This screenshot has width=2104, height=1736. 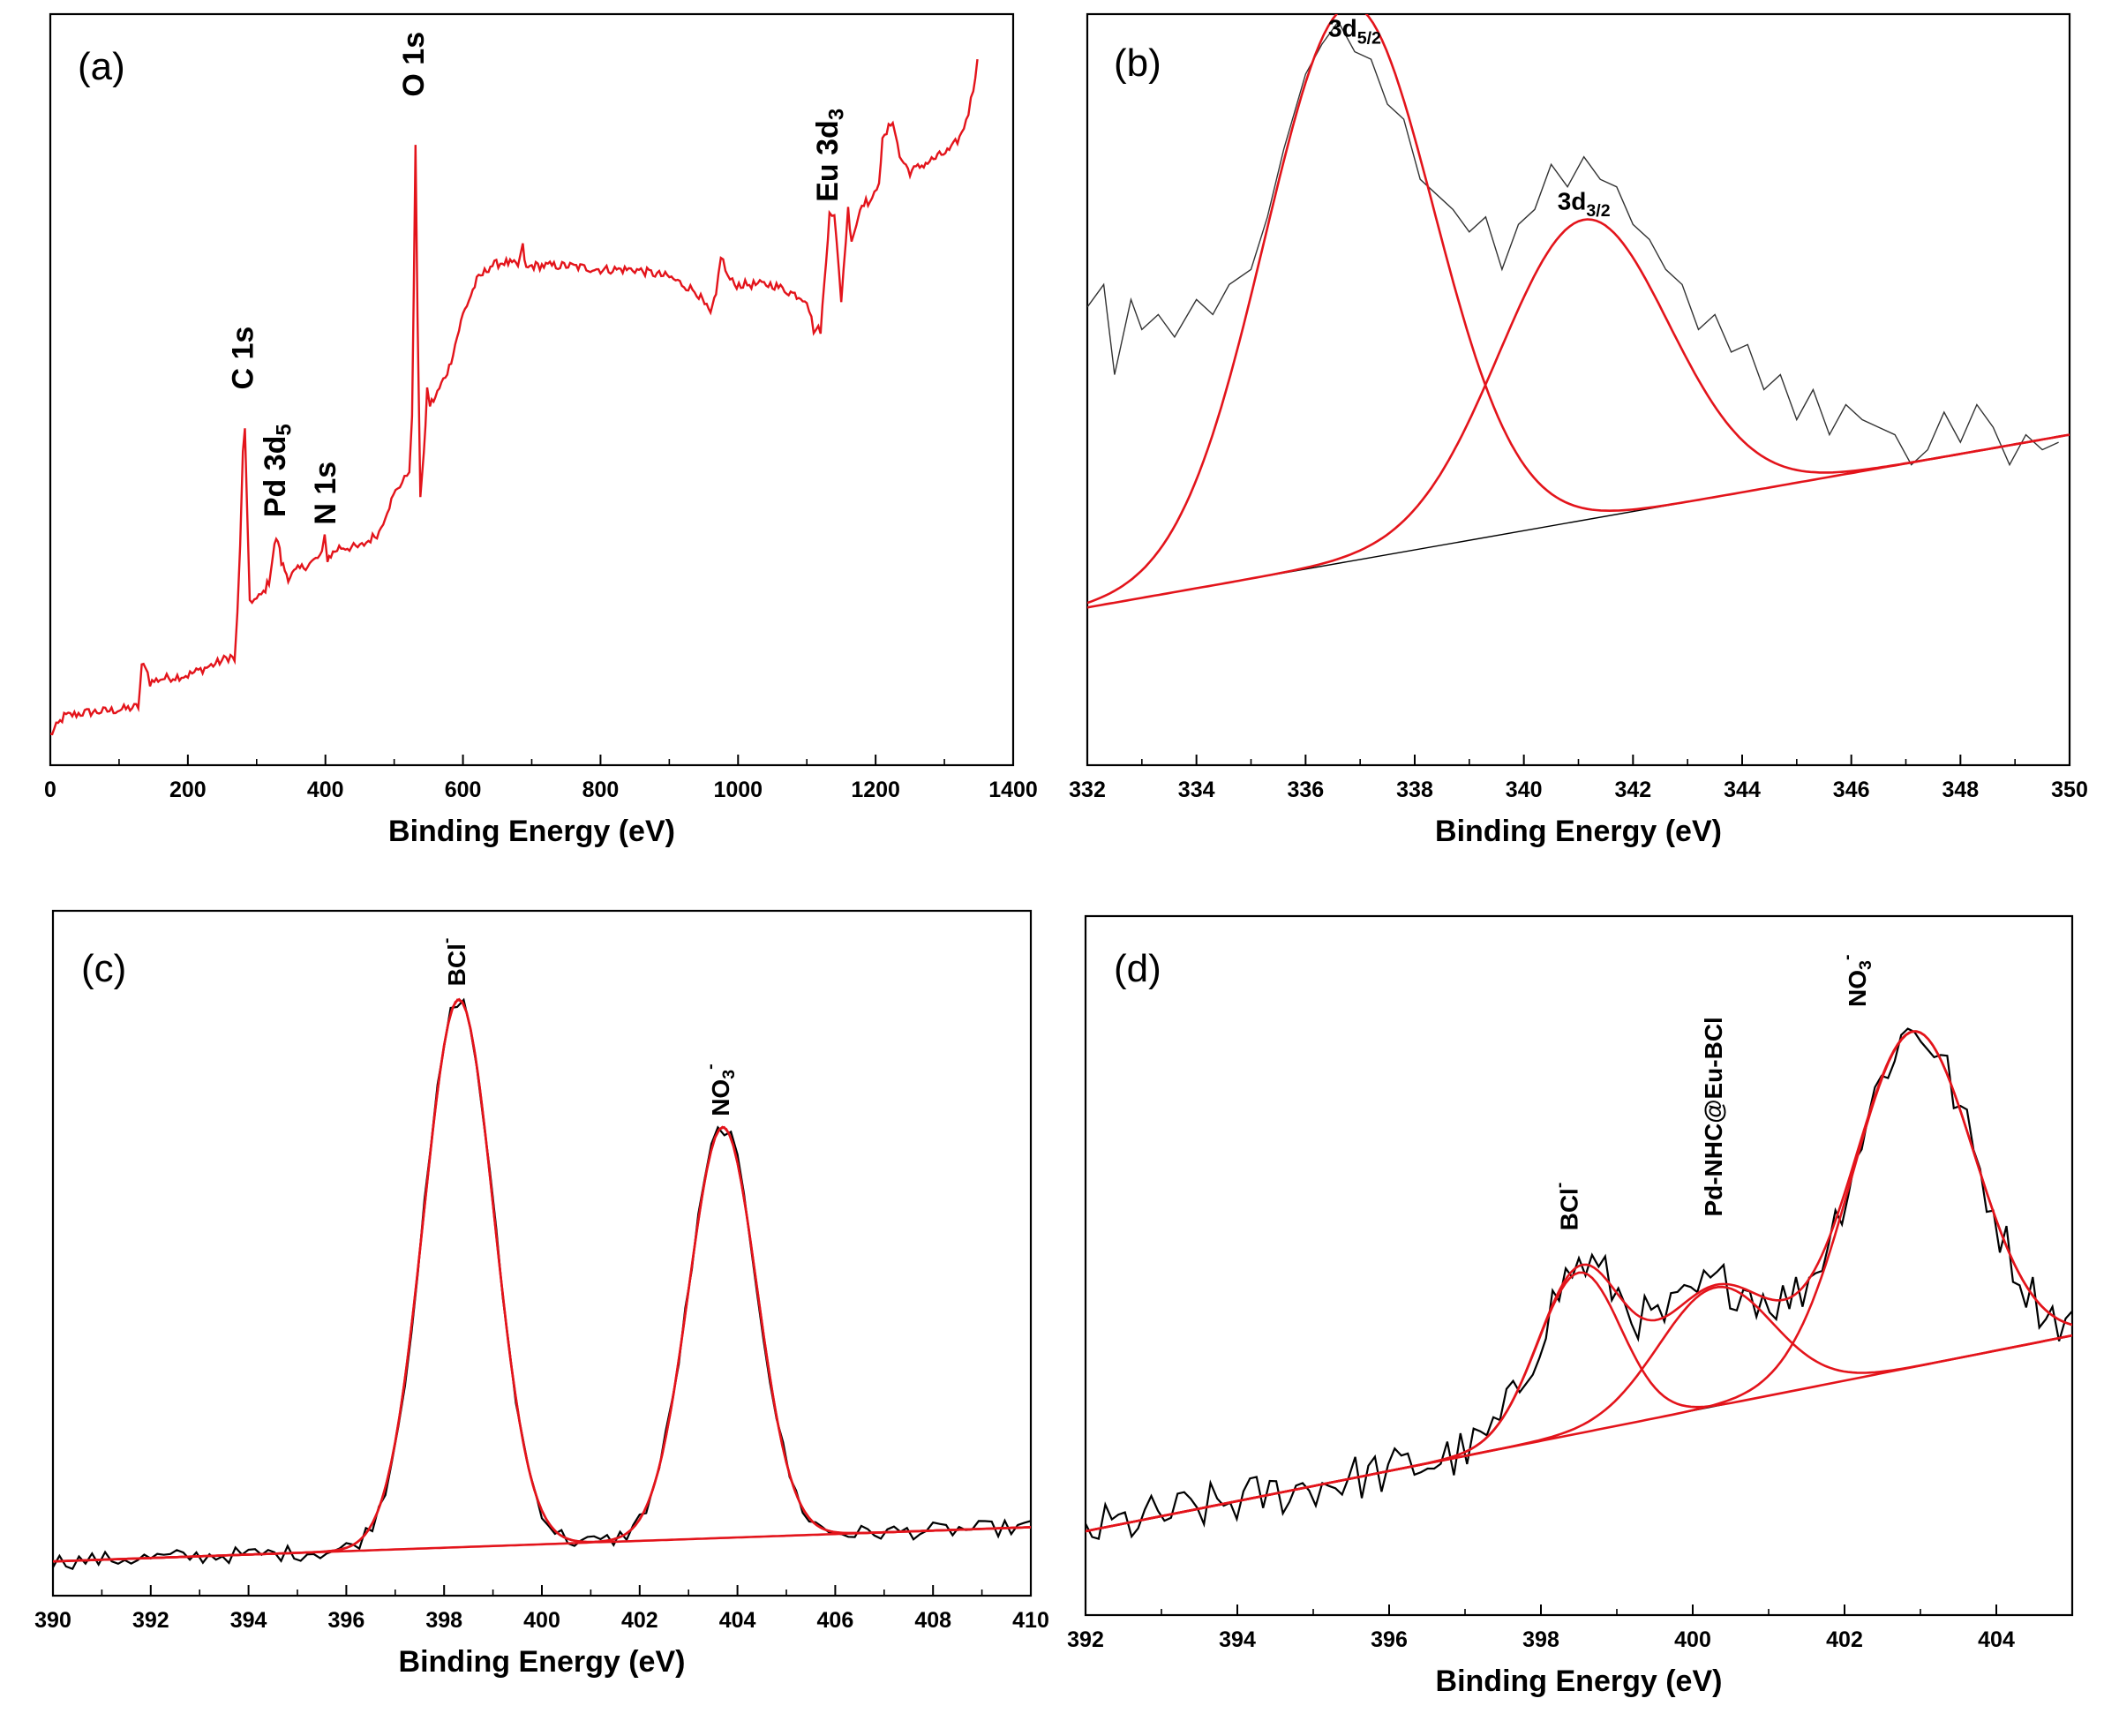 I want to click on x-tick-label: 1400, so click(x=1013, y=790).